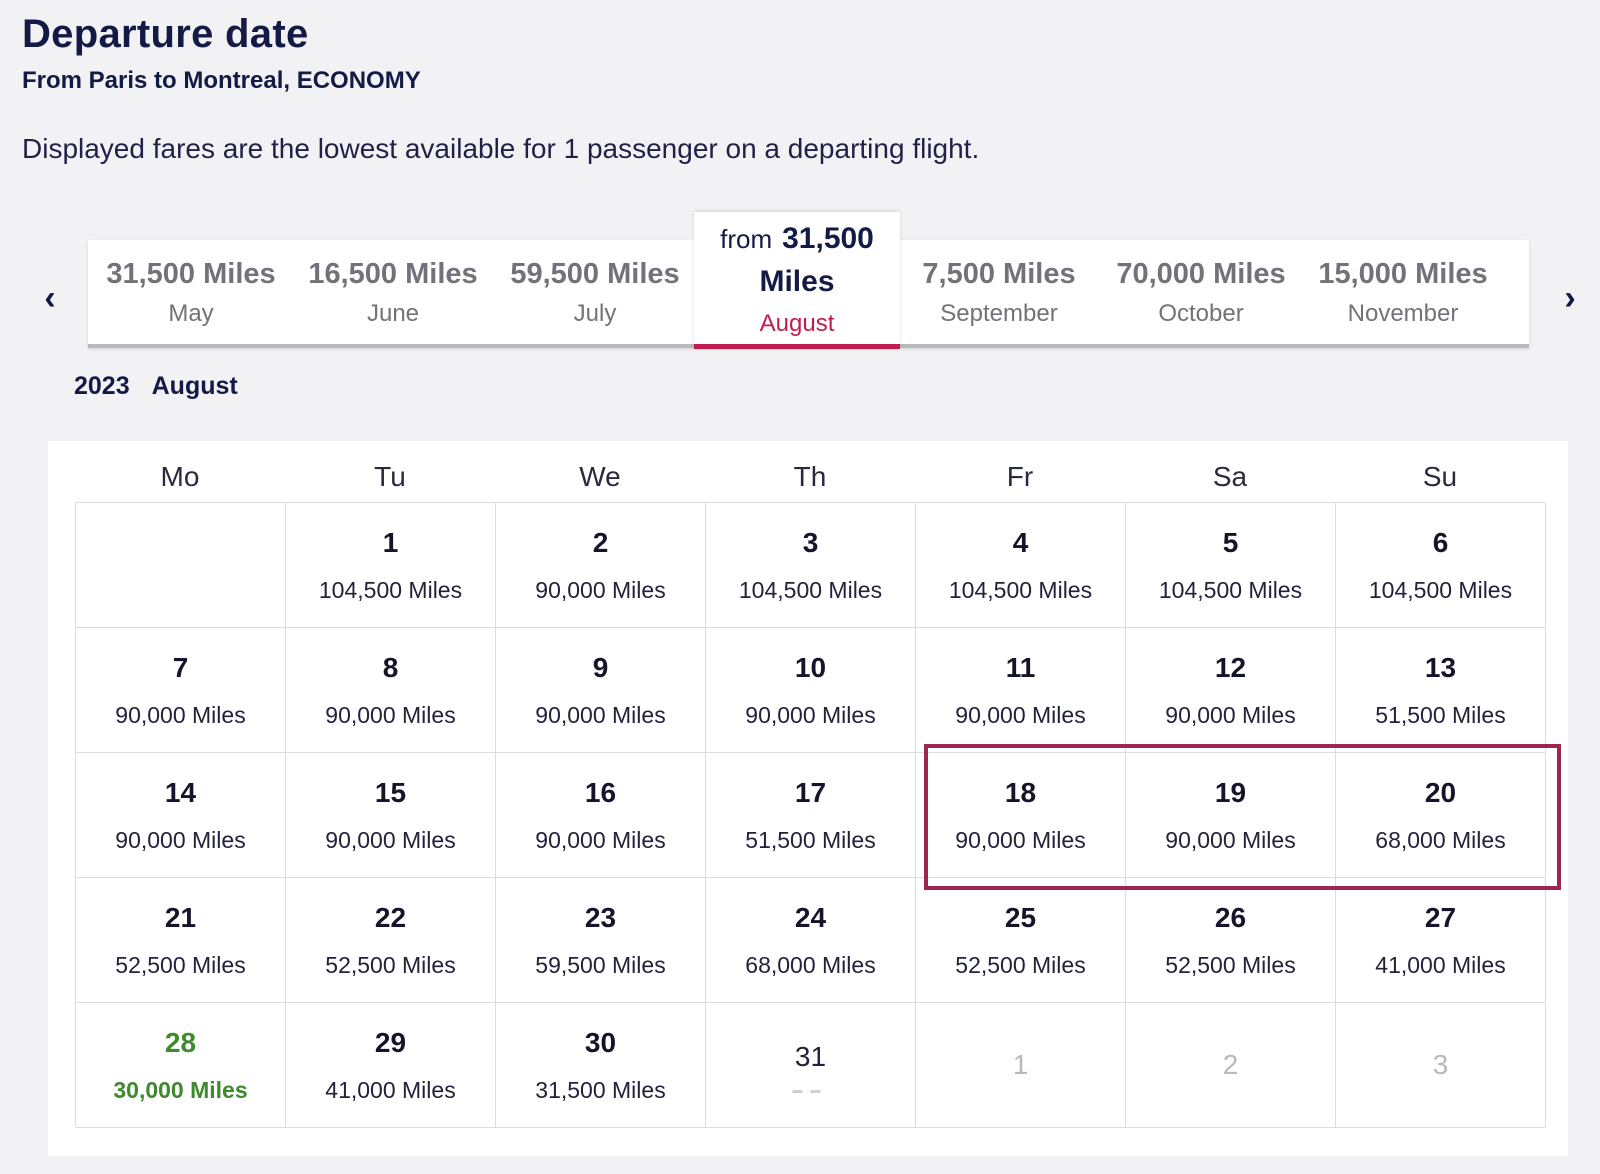  I want to click on day-number: 9, so click(600, 667).